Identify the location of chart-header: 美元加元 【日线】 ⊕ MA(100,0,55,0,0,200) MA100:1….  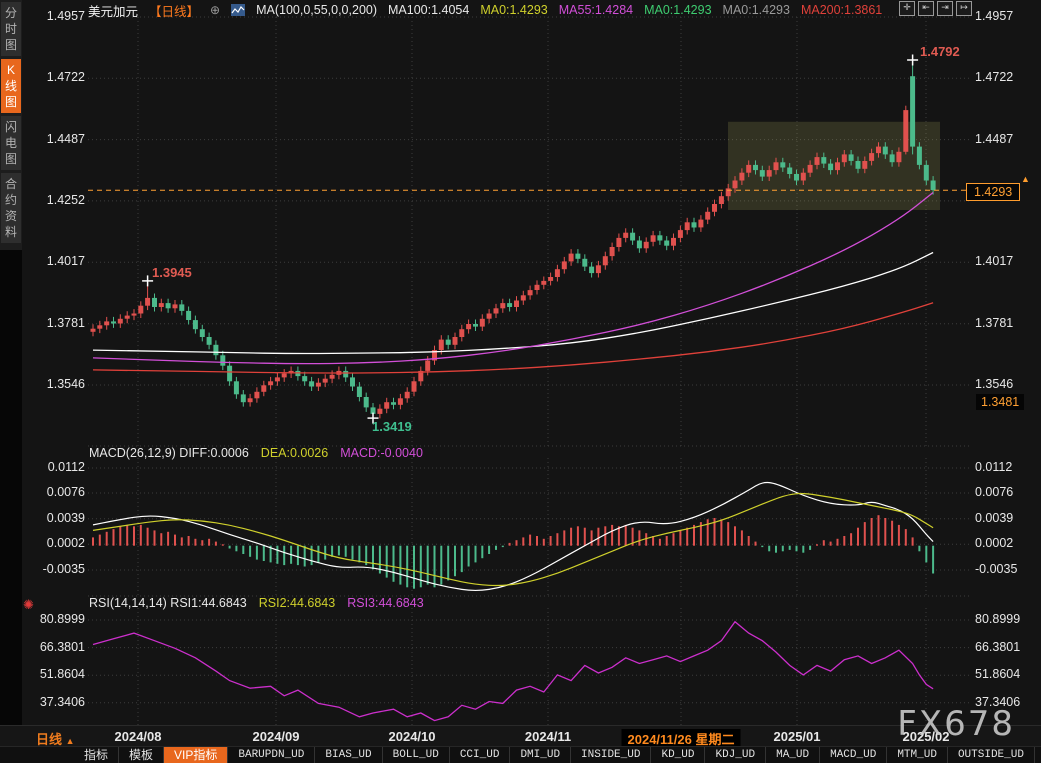
(485, 10).